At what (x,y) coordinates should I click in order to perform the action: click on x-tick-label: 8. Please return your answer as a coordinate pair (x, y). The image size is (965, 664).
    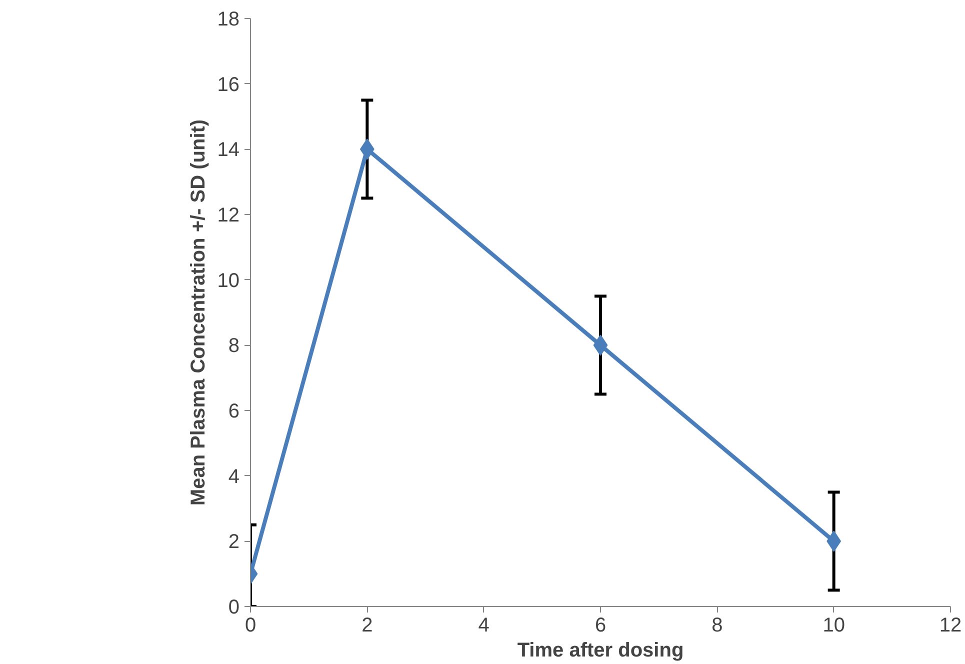
    Looking at the image, I should click on (717, 625).